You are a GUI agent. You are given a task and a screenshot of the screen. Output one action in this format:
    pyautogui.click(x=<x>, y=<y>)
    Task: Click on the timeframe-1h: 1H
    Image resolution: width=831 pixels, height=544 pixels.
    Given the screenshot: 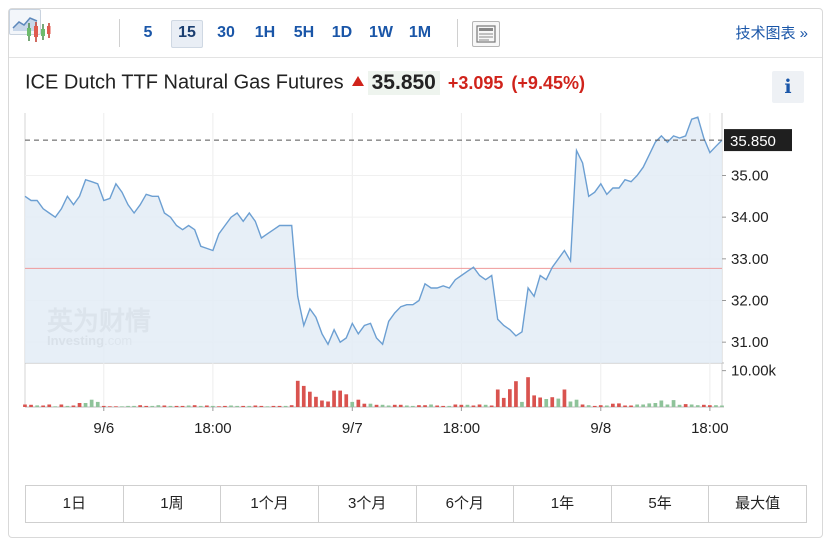 What is the action you would take?
    pyautogui.click(x=265, y=32)
    